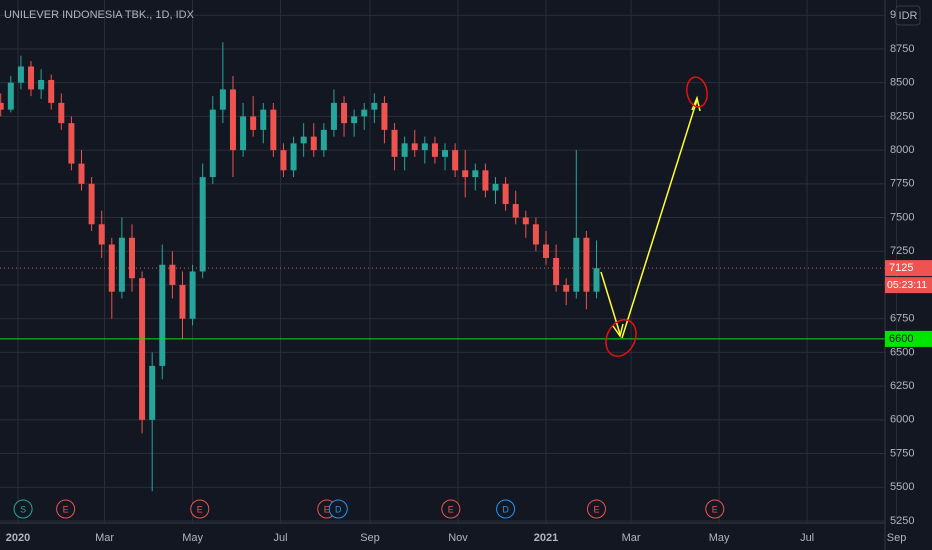 The height and width of the screenshot is (550, 932). Describe the element at coordinates (902, 521) in the screenshot. I see `y-tick-label: 5250` at that location.